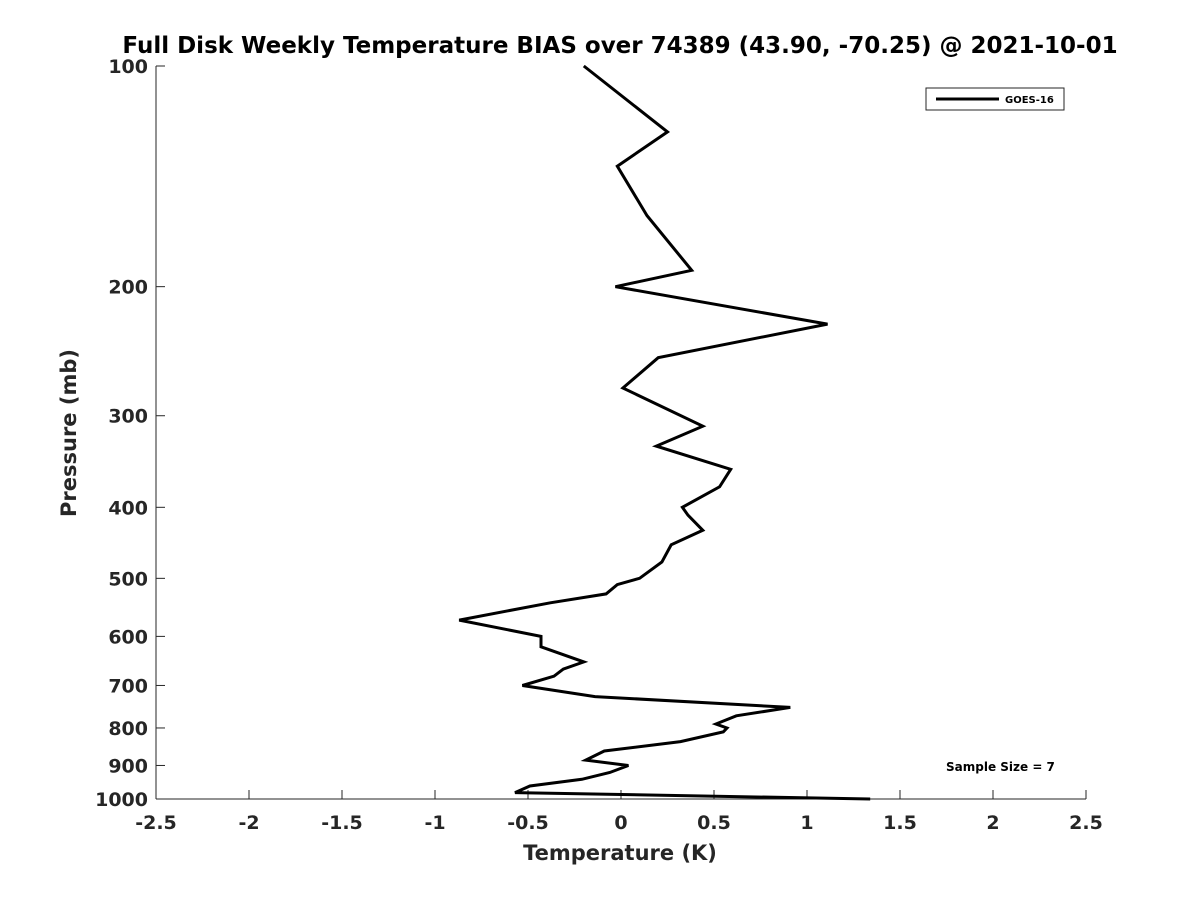 The height and width of the screenshot is (900, 1200). What do you see at coordinates (69, 433) in the screenshot?
I see `y-axis-label: Pressure (mb)` at bounding box center [69, 433].